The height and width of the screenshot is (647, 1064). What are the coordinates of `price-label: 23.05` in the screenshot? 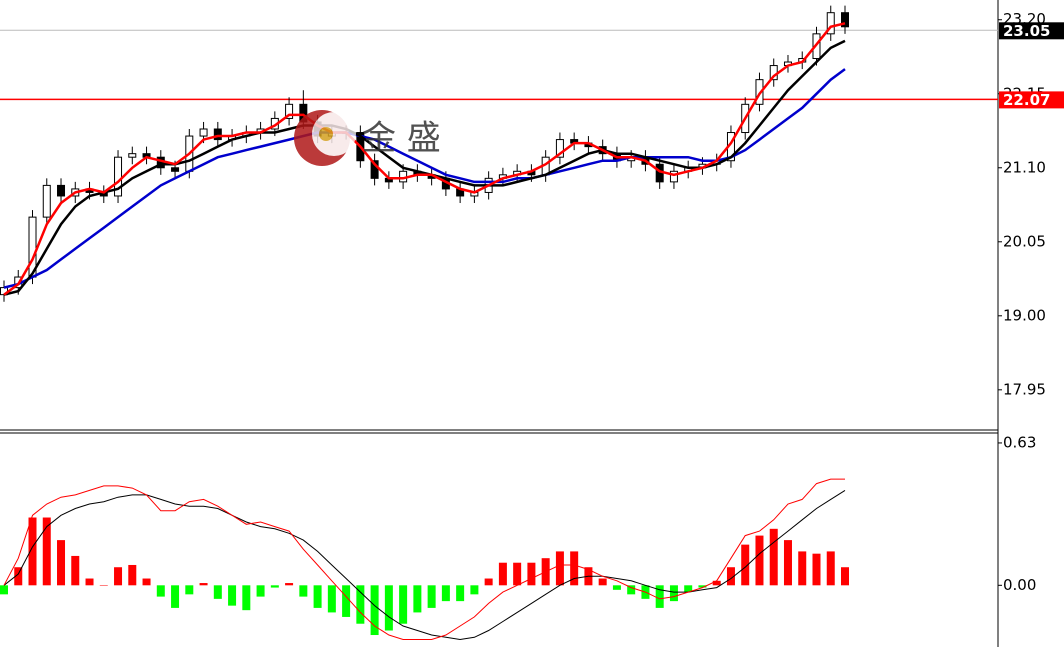 It's located at (1026, 31).